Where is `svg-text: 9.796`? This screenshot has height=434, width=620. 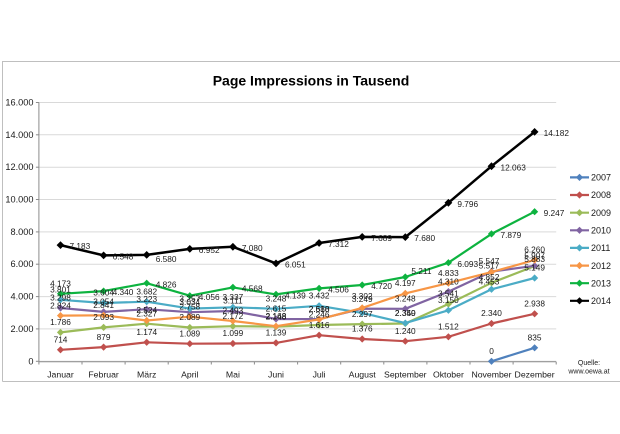 svg-text: 9.796 is located at coordinates (467, 204).